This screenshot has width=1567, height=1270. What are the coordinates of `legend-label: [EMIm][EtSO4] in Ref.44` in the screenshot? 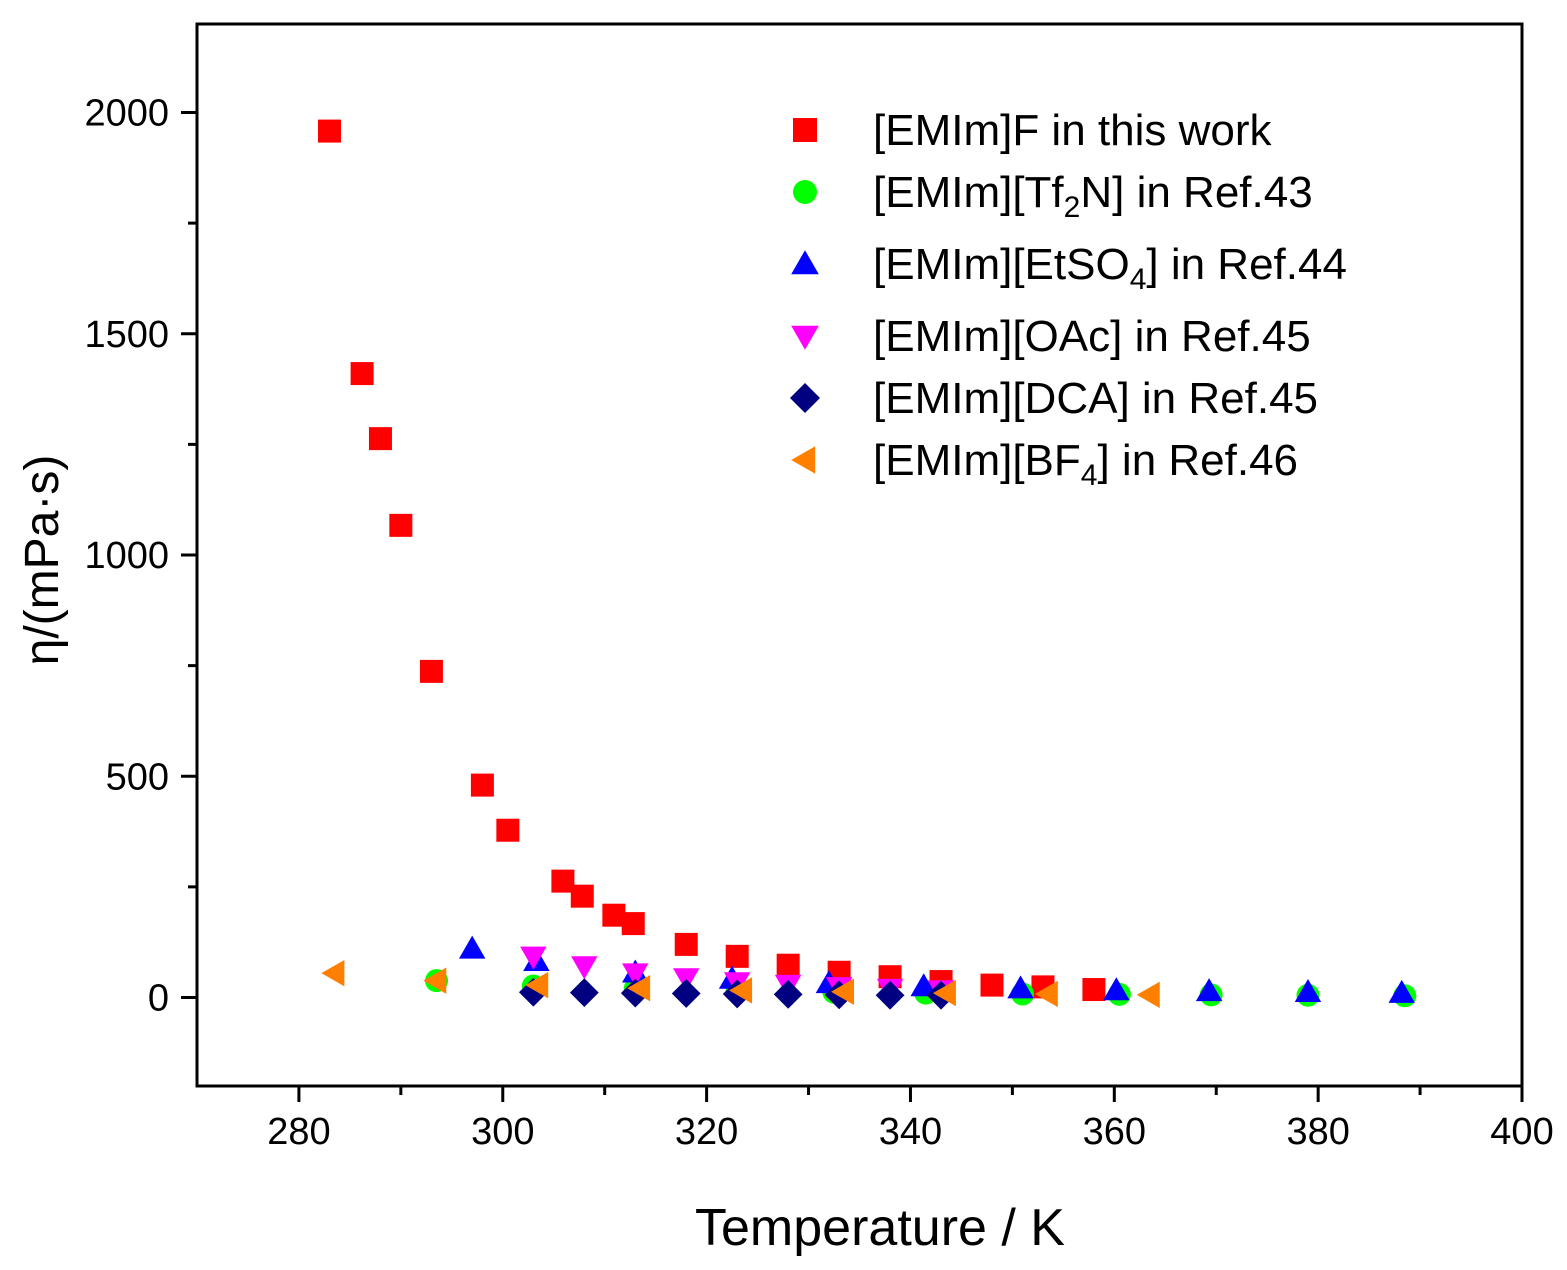 It's located at (1110, 268).